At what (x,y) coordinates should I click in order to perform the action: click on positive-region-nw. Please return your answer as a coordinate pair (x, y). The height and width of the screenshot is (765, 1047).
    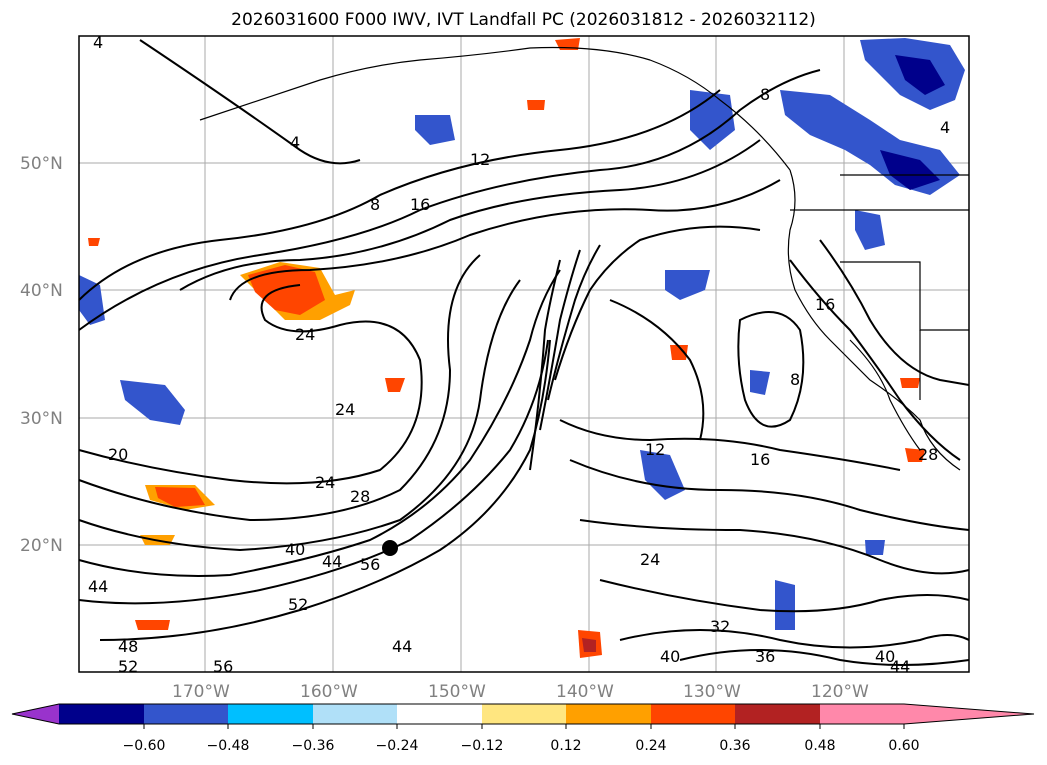
    Looking at the image, I should click on (94, 242).